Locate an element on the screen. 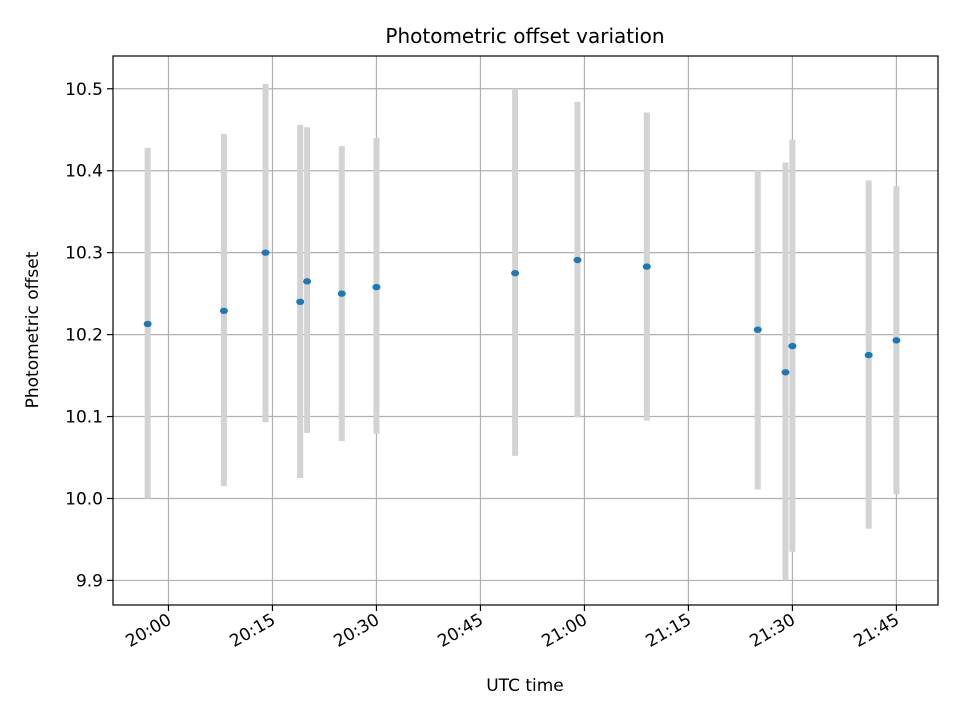  y-tick-label: 9.9 is located at coordinates (89, 581).